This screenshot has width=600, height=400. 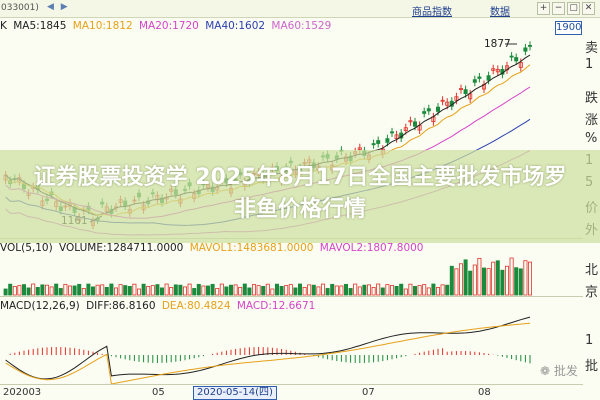 I want to click on data-link: 数据, so click(x=500, y=12).